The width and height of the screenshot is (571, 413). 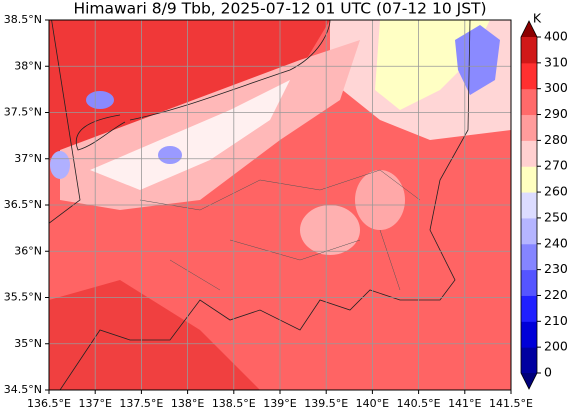 I want to click on colorbar-label: 280, so click(x=556, y=139).